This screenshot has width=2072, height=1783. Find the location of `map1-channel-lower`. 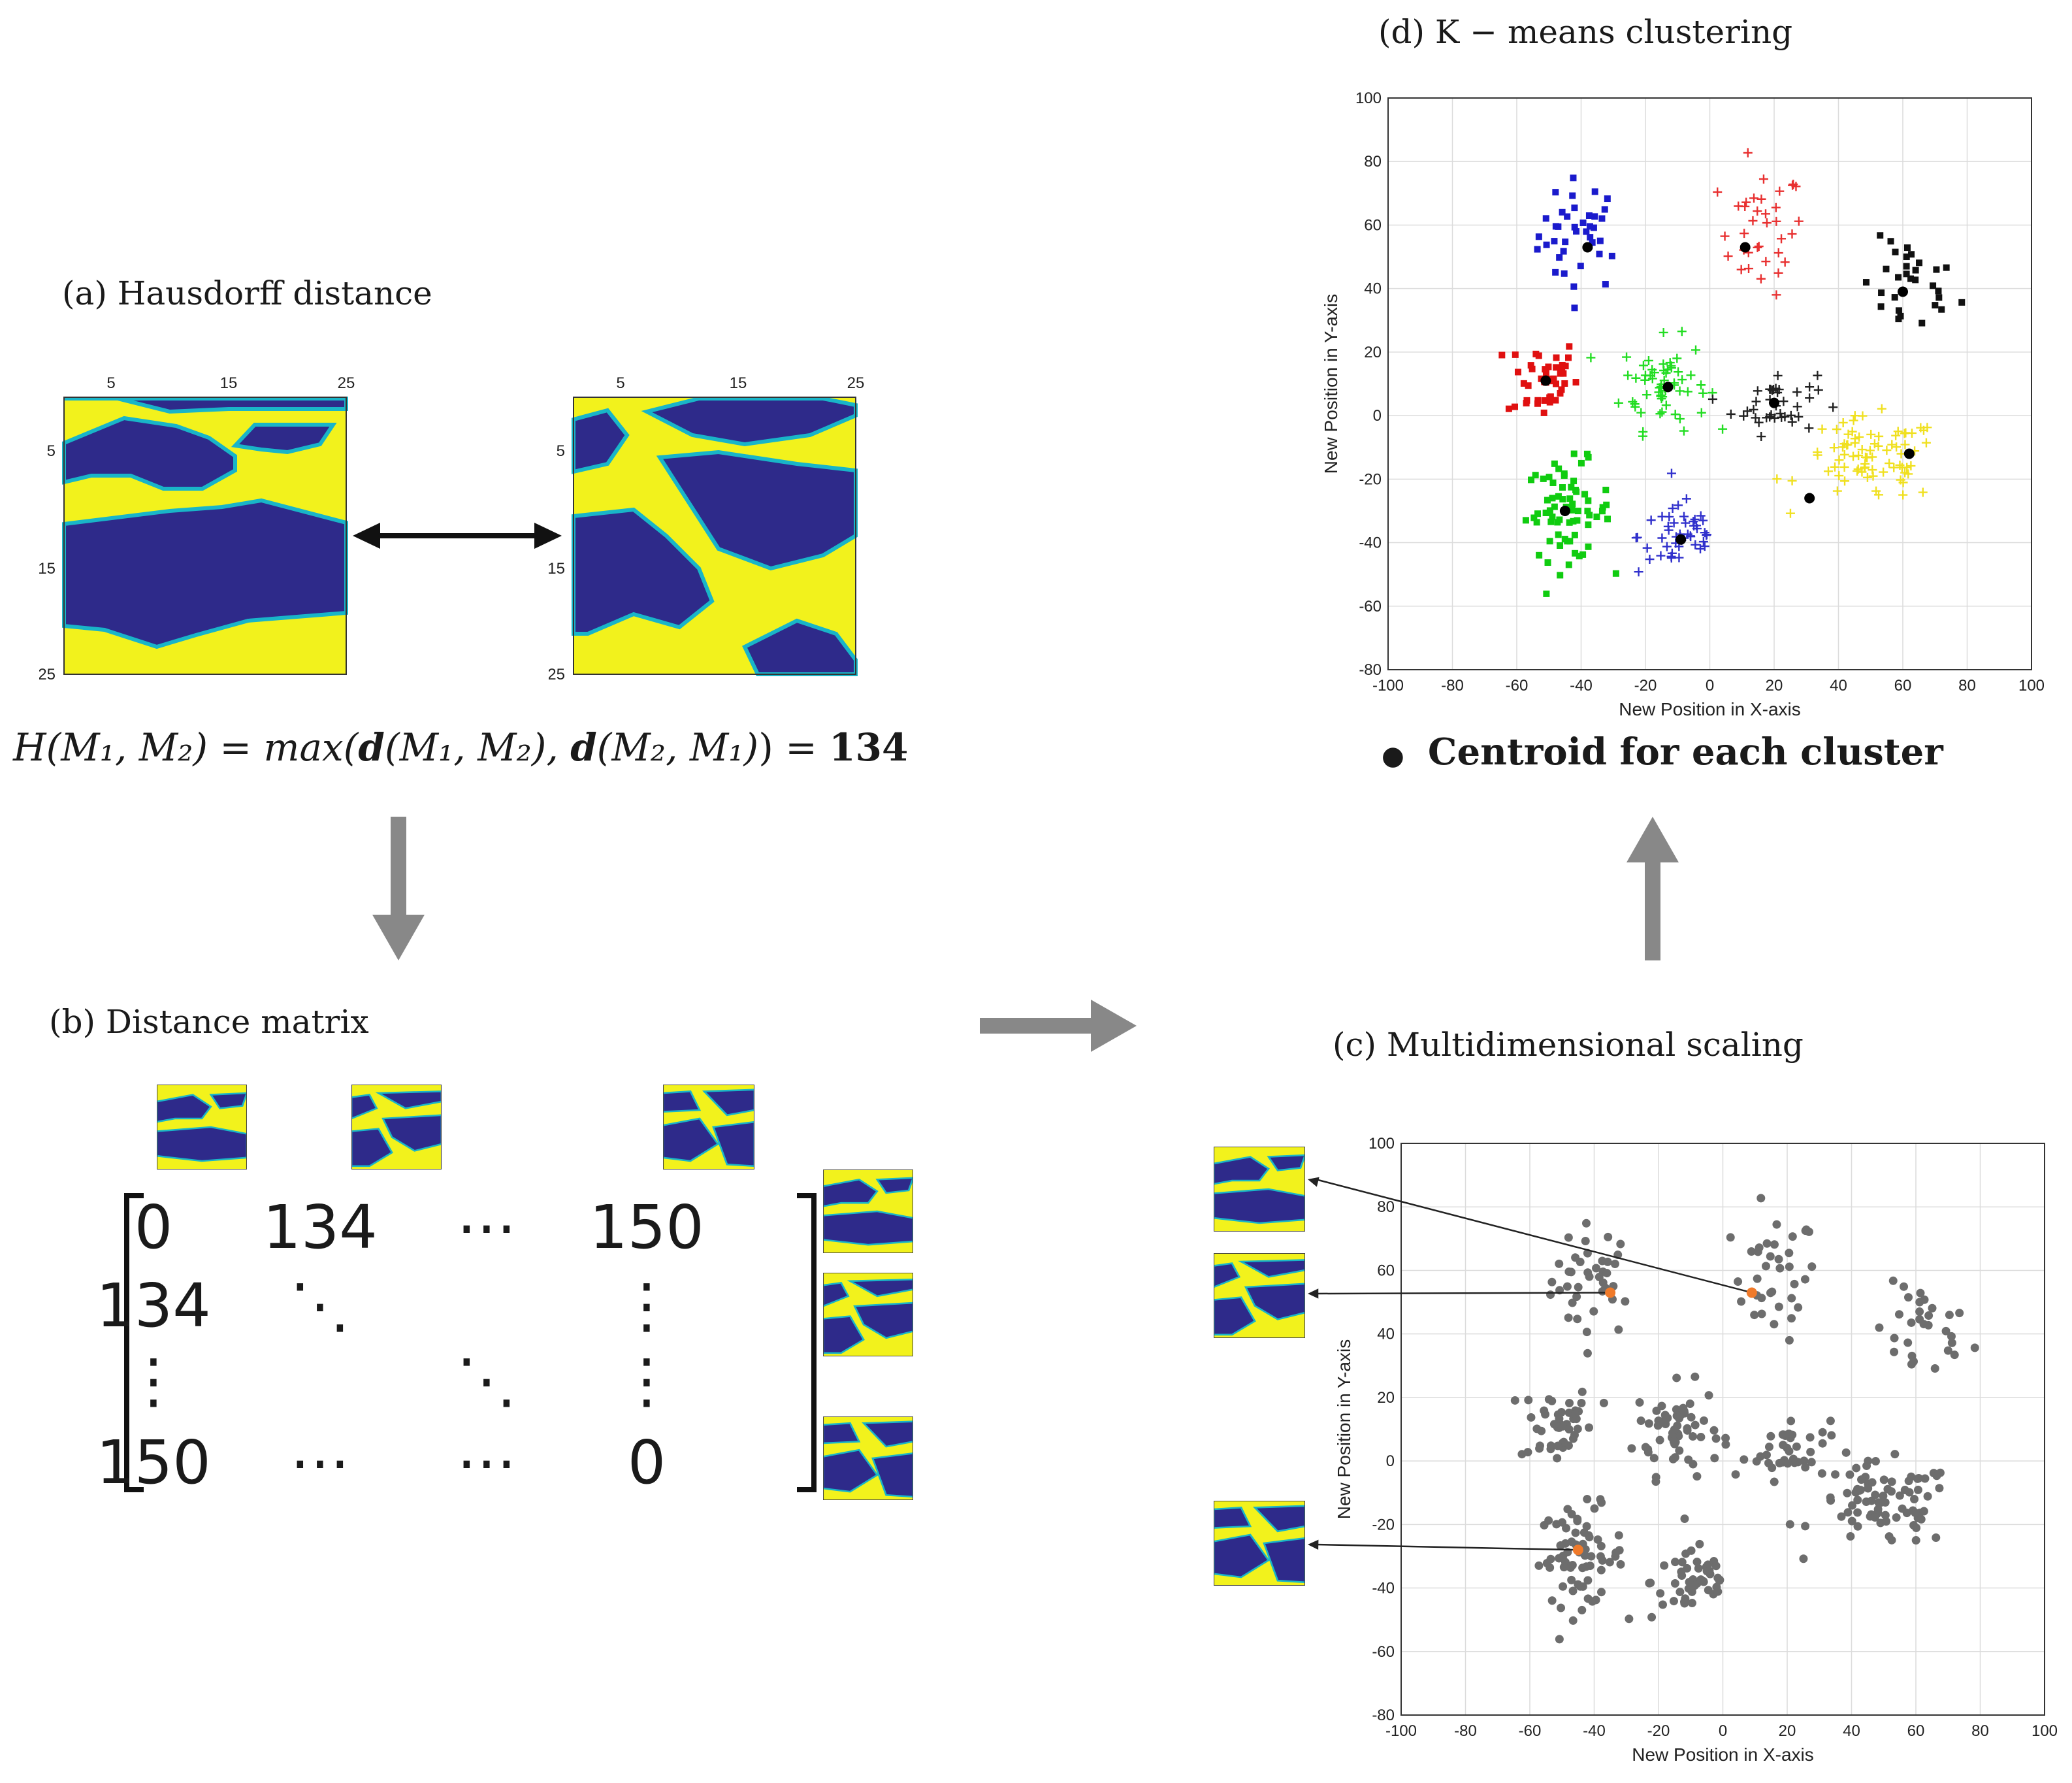

map1-channel-lower is located at coordinates (205, 573).